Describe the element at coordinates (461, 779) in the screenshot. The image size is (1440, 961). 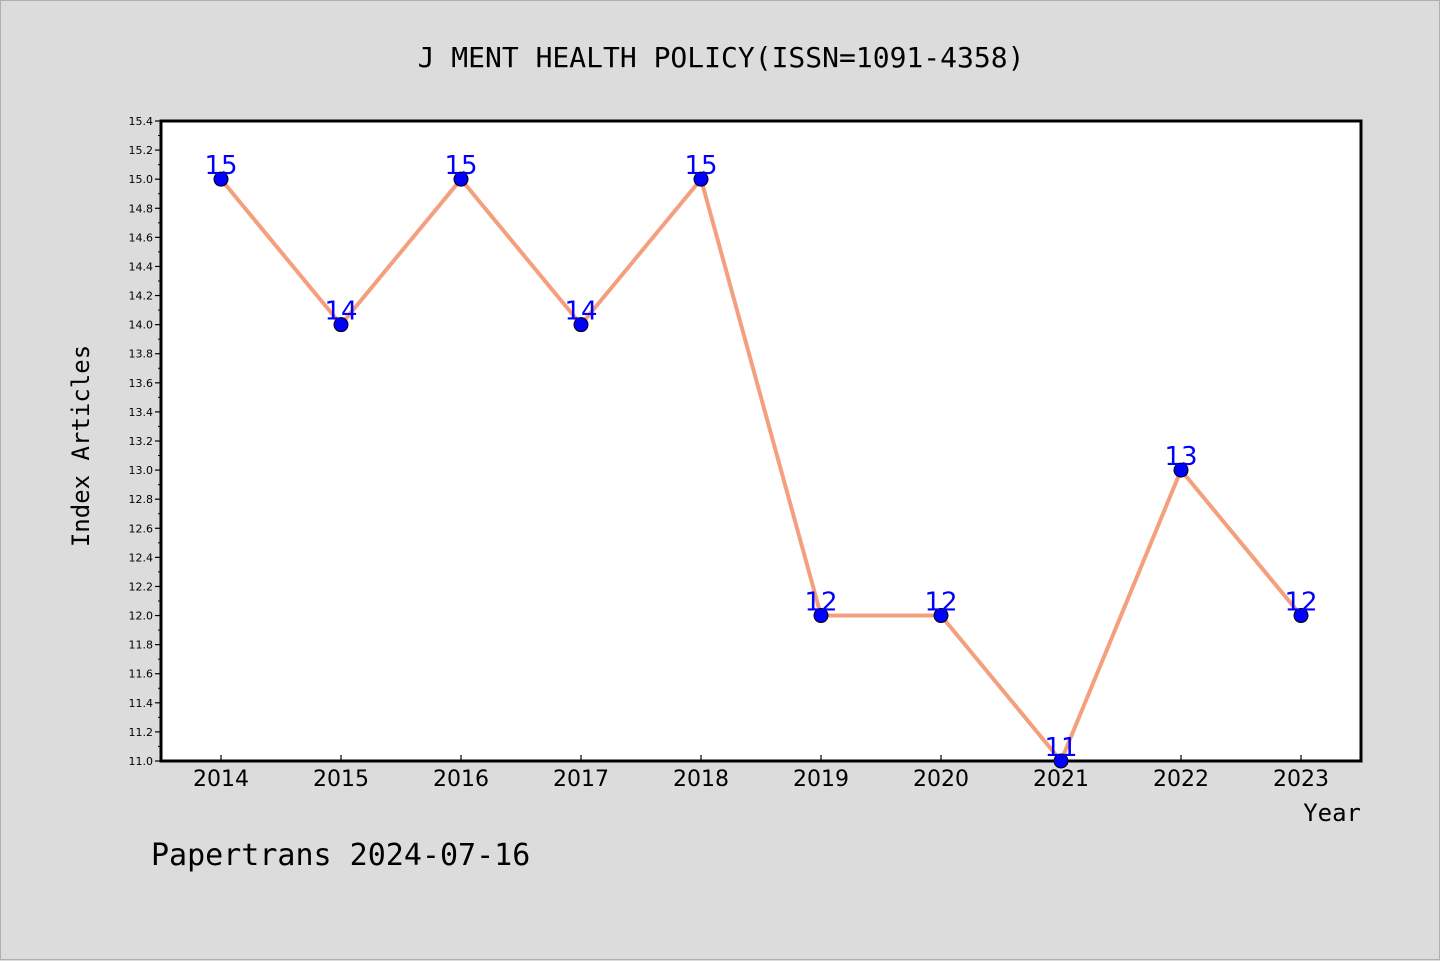
I see `x-tick-label: 2016` at that location.